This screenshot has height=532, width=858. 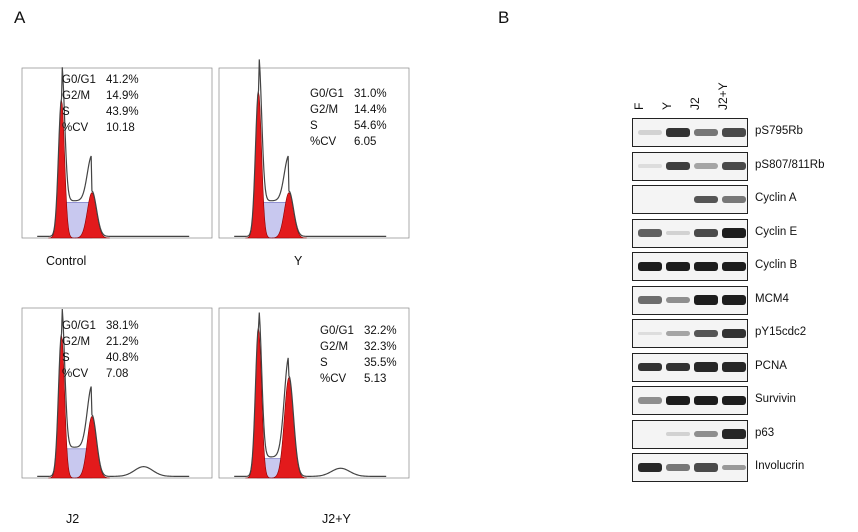 What do you see at coordinates (73, 519) in the screenshot?
I see `label-j2: J2` at bounding box center [73, 519].